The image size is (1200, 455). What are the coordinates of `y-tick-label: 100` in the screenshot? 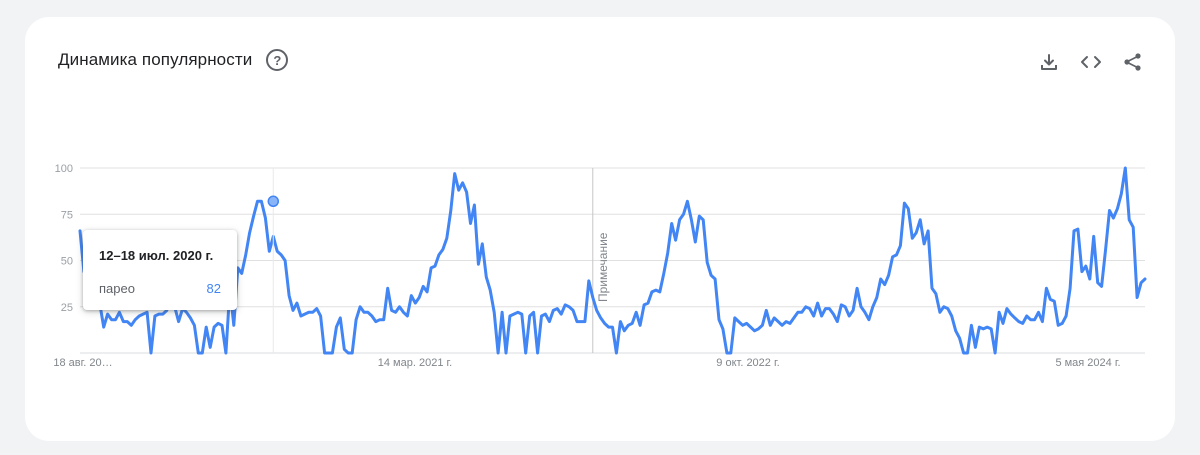 It's located at (64, 169).